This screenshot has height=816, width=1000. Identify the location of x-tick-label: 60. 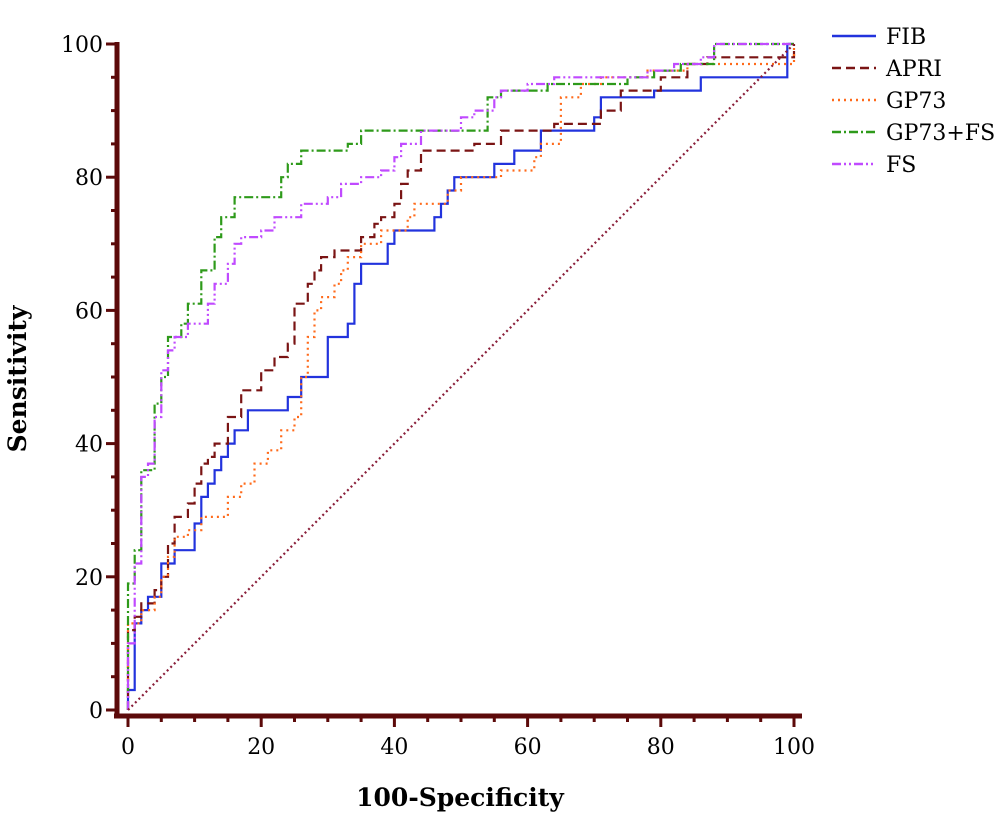
(528, 747).